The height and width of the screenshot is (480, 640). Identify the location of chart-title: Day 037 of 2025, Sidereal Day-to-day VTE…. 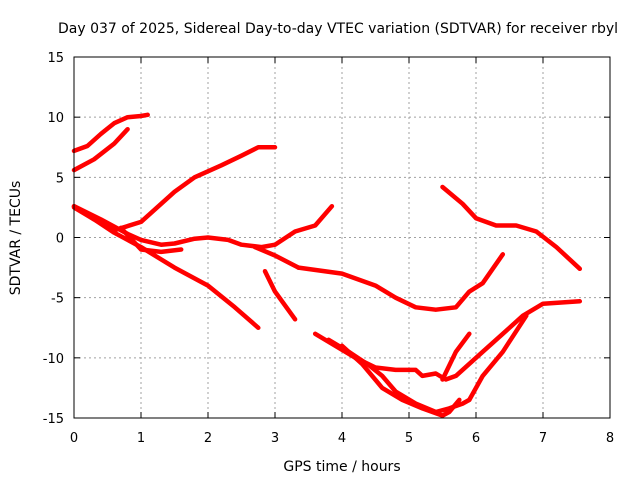
(338, 29).